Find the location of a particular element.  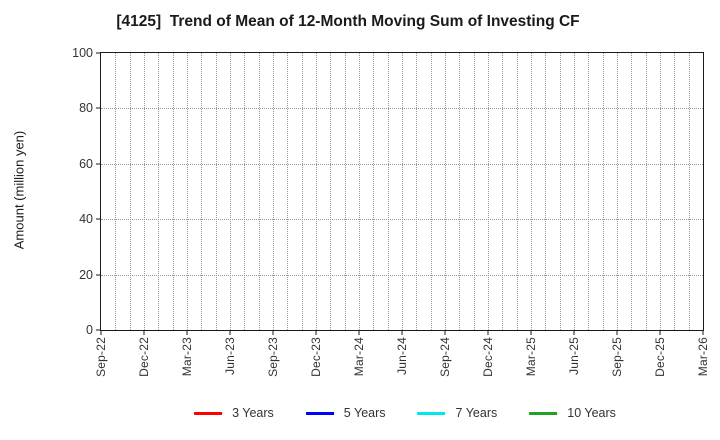

x-tick-label: Dec-23 is located at coordinates (316, 357).